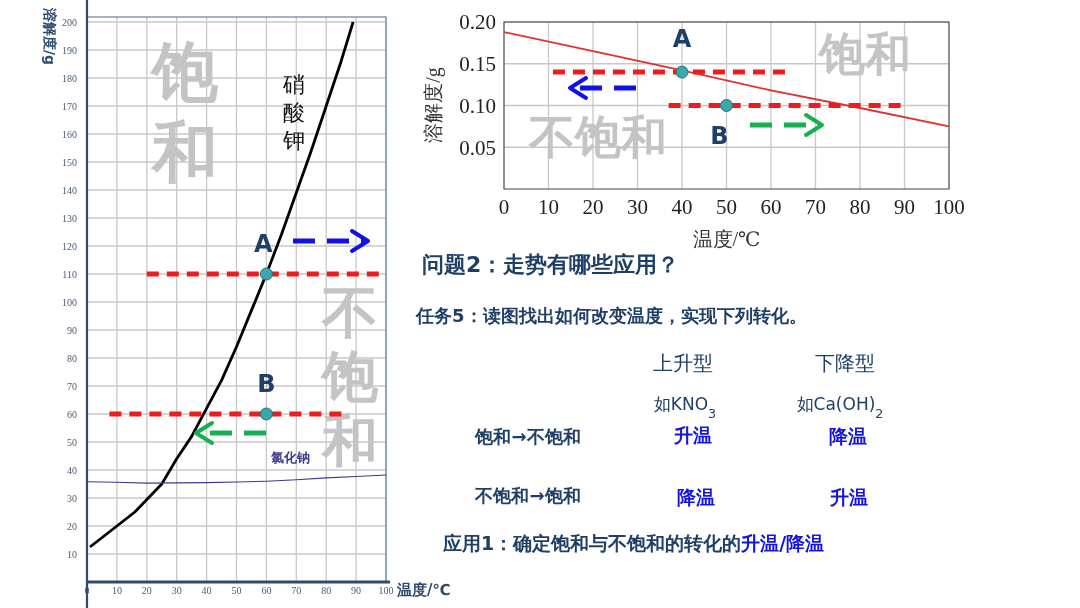  What do you see at coordinates (236, 479) in the screenshot?
I see `line-series` at bounding box center [236, 479].